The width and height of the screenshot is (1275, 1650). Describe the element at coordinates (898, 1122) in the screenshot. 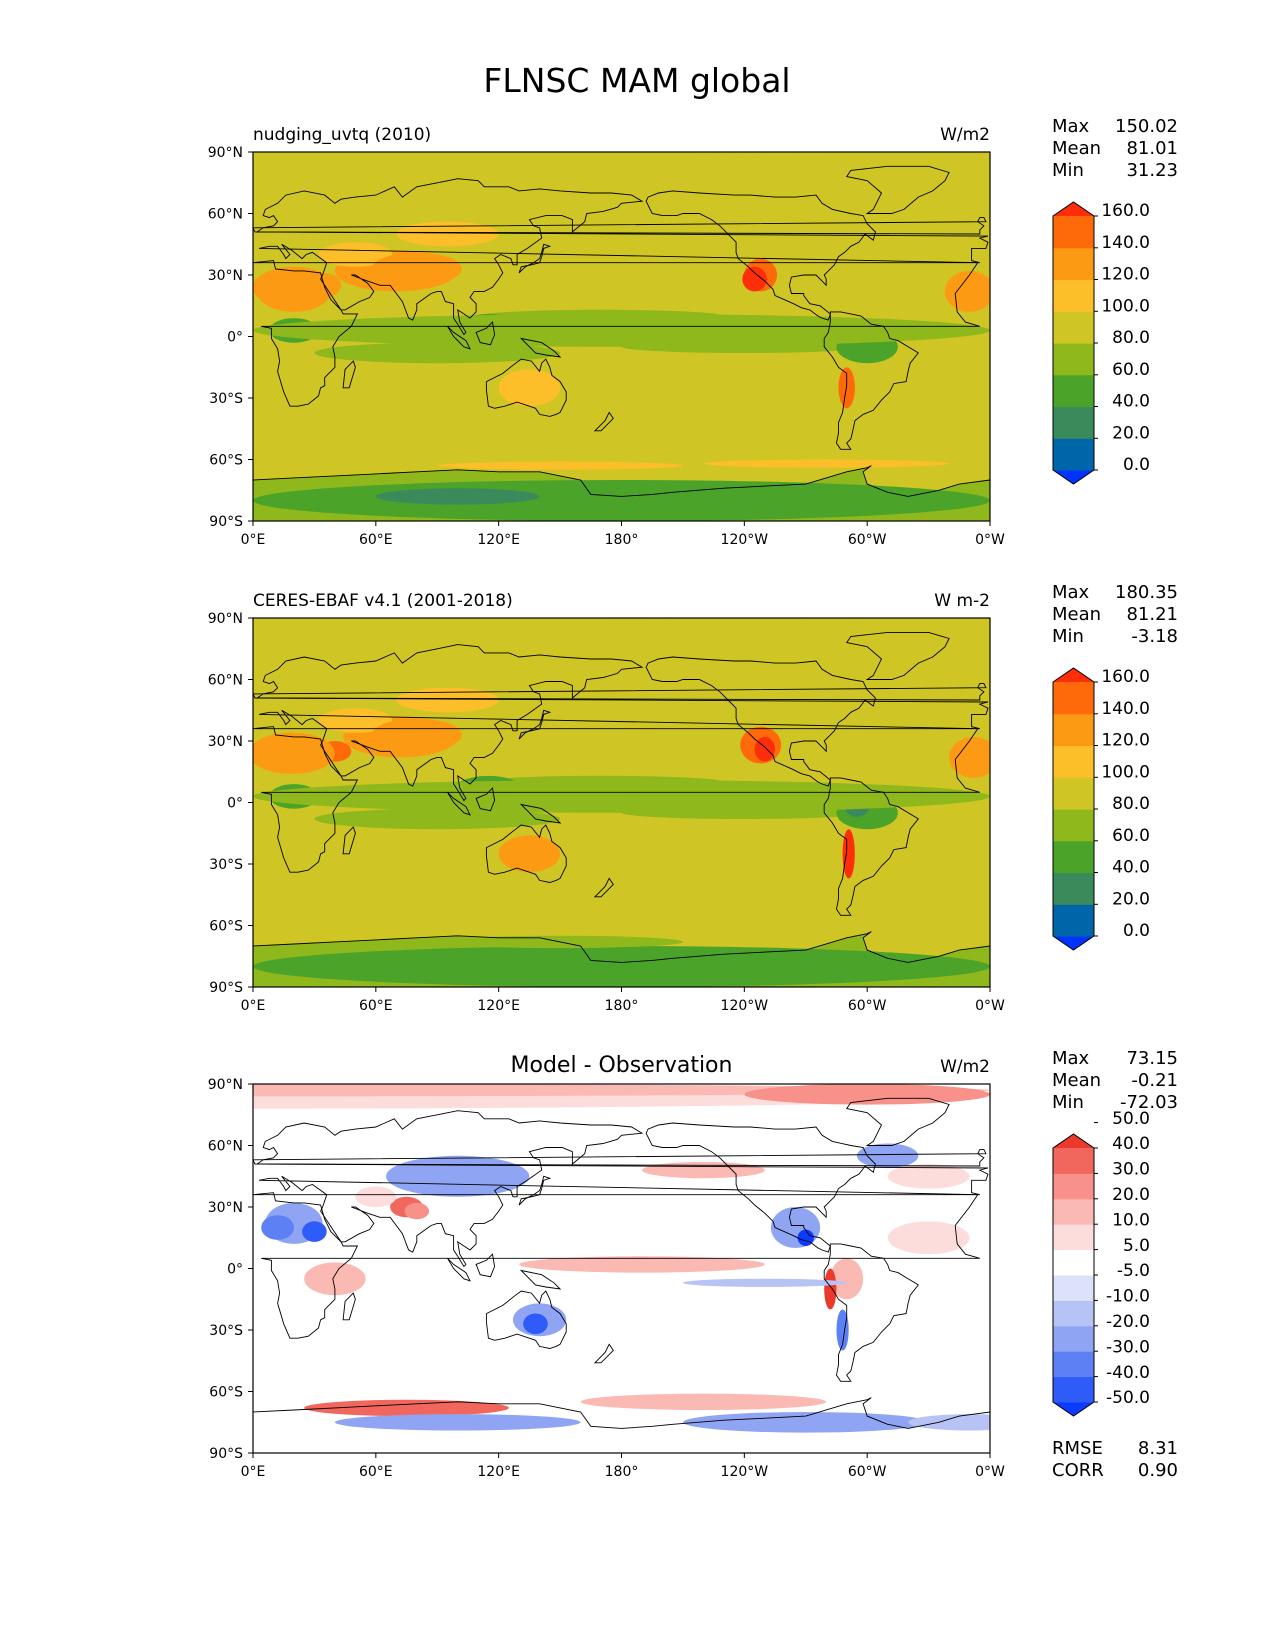

I see `land-greenland` at that location.